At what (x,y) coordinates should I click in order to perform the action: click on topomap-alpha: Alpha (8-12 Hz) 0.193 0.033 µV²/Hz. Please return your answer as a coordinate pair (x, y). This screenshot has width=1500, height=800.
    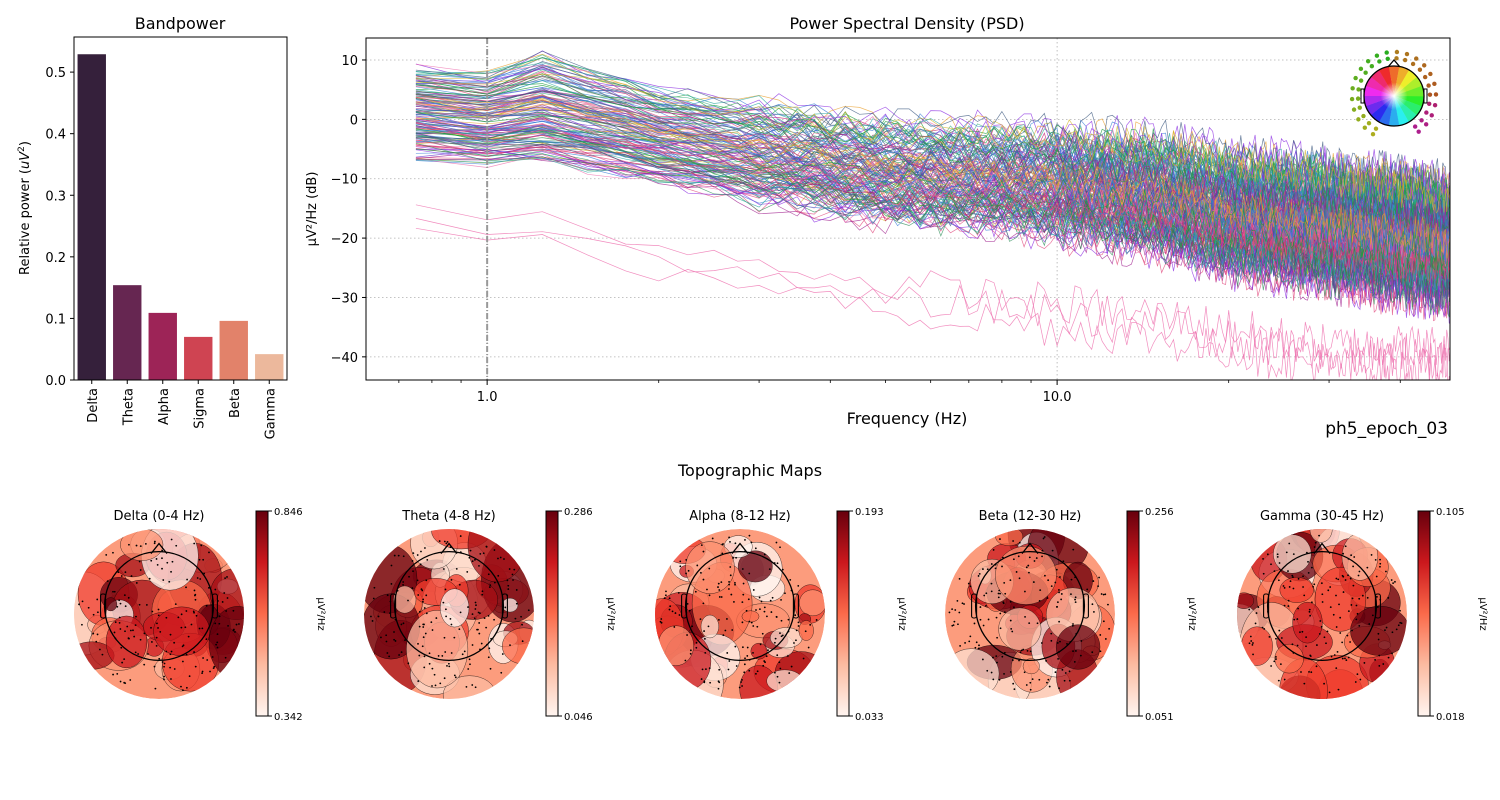
    Looking at the image, I should click on (781, 615).